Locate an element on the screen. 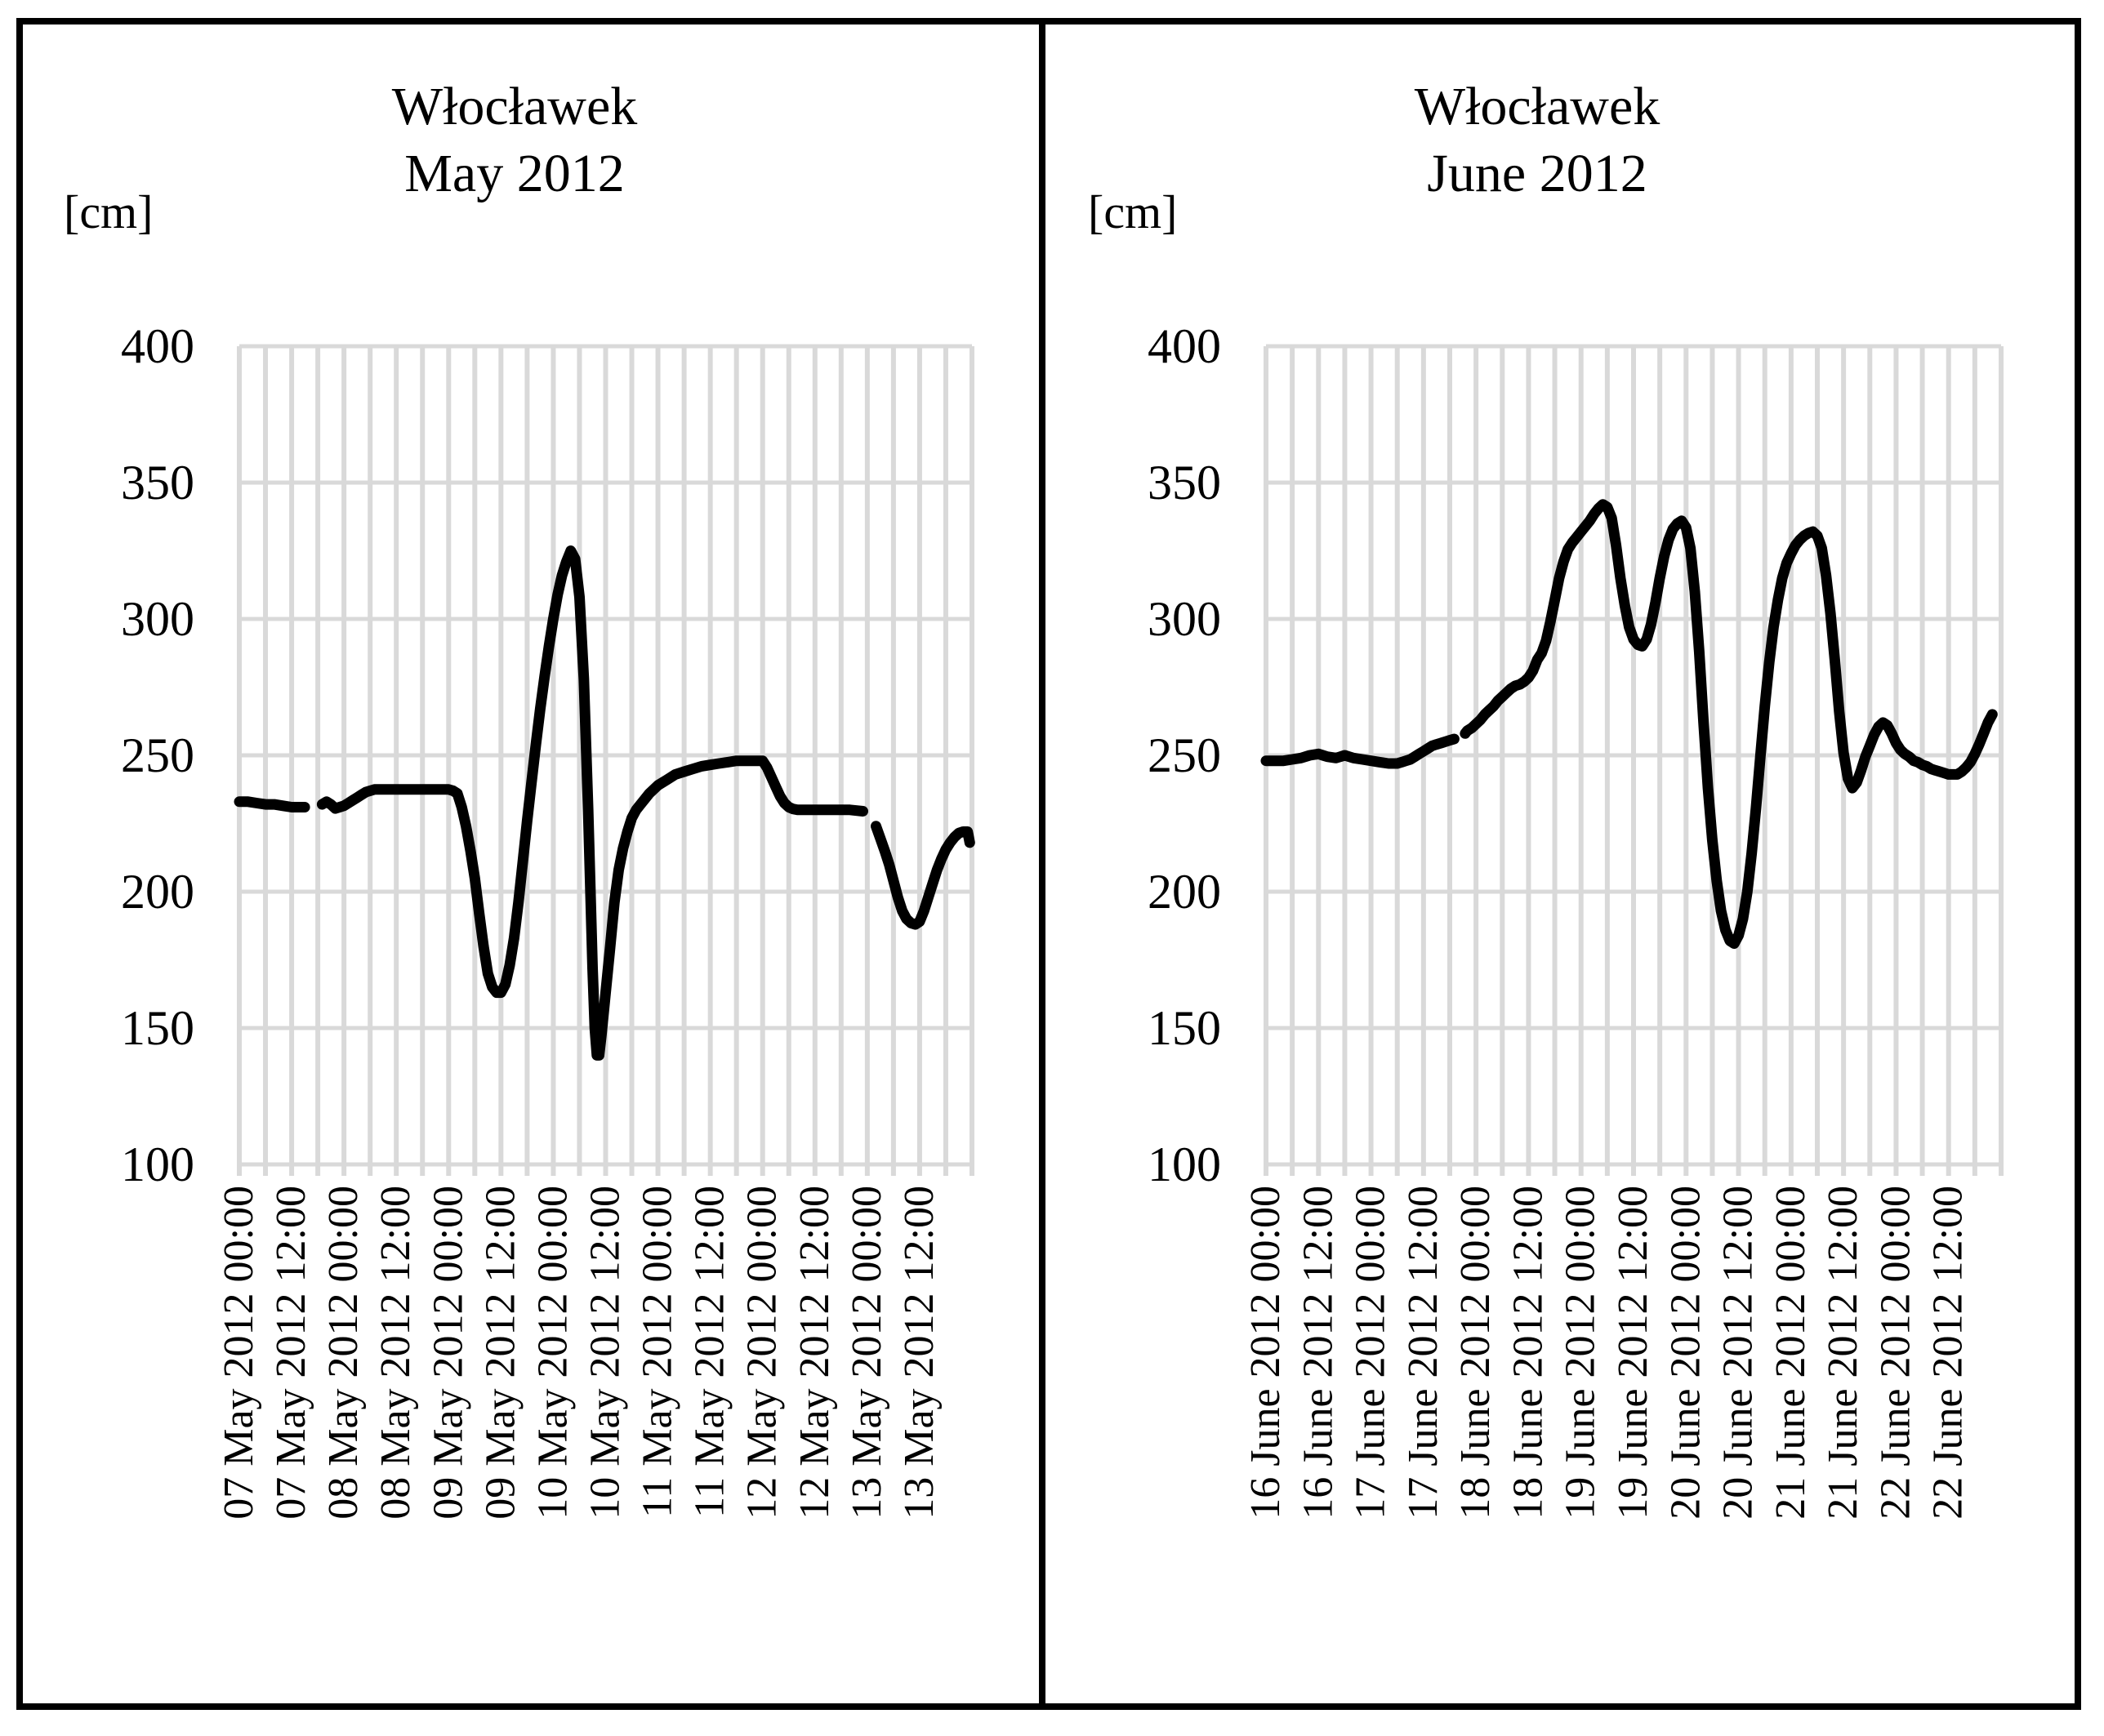  chart-title-line1-may: Włocławek is located at coordinates (514, 106).